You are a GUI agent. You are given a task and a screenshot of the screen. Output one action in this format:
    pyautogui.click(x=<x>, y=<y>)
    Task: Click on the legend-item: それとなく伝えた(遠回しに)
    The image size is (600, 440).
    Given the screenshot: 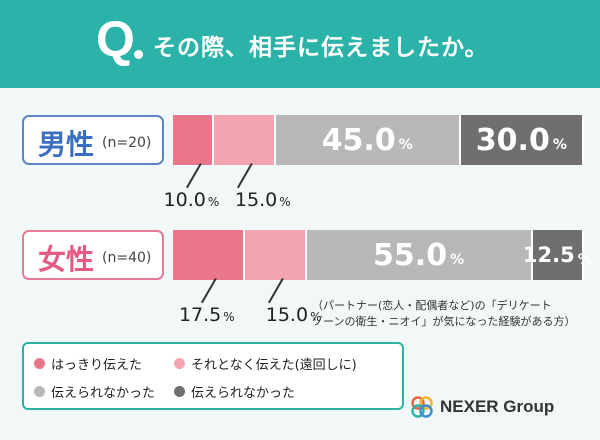 What is the action you would take?
    pyautogui.click(x=265, y=363)
    